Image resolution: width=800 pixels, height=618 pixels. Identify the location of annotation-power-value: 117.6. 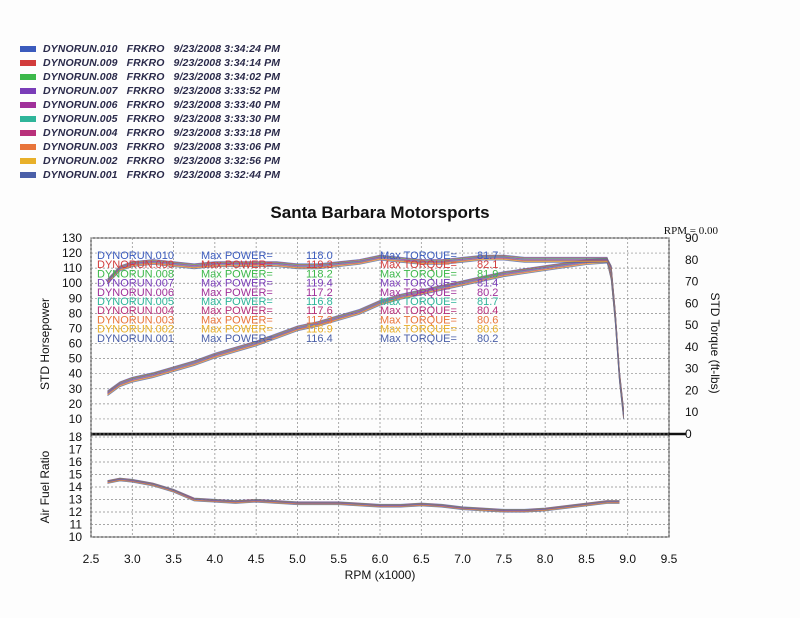
(319, 311).